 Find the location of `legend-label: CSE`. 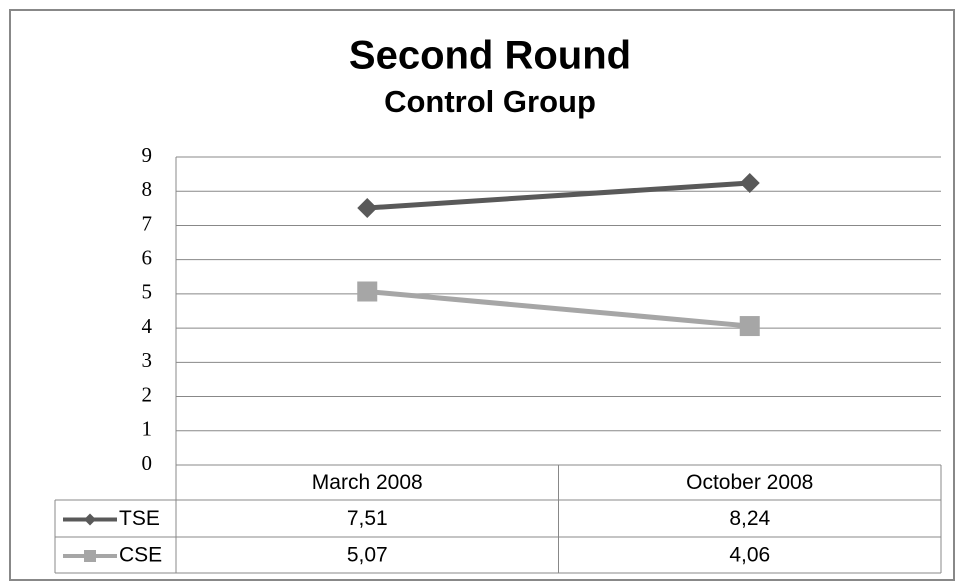

legend-label: CSE is located at coordinates (140, 555).